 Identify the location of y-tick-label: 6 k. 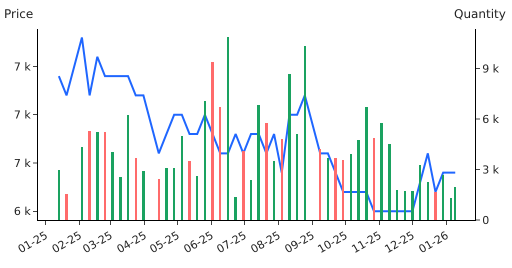
(23, 211).